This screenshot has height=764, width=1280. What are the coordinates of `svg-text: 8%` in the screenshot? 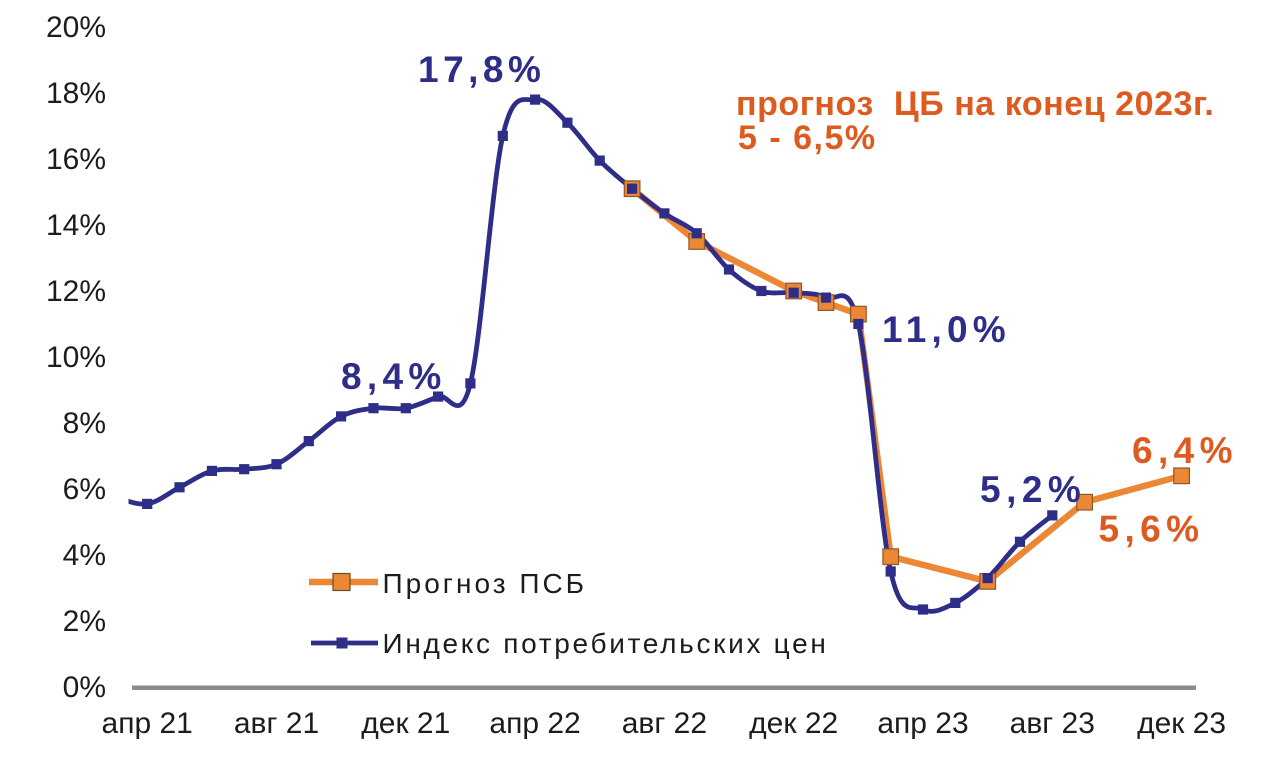 It's located at (84, 423).